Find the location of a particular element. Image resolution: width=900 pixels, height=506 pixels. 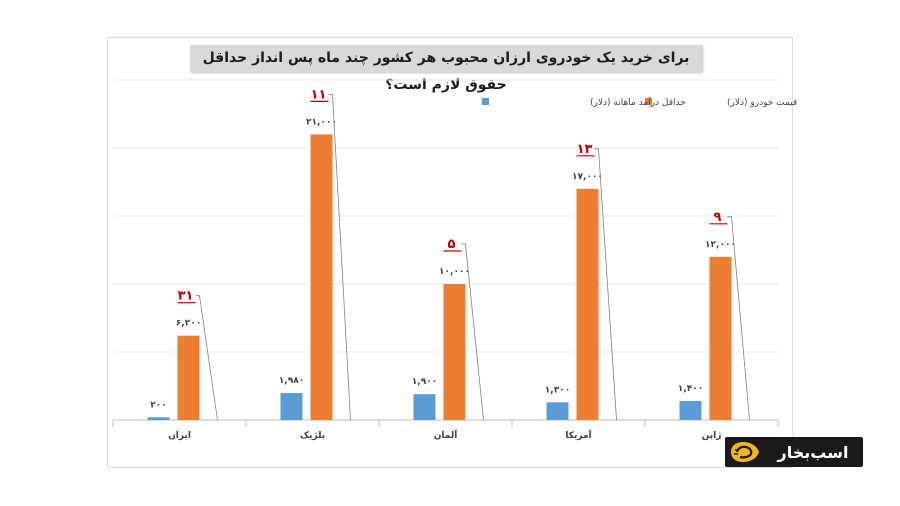

horse-icon is located at coordinates (745, 452).